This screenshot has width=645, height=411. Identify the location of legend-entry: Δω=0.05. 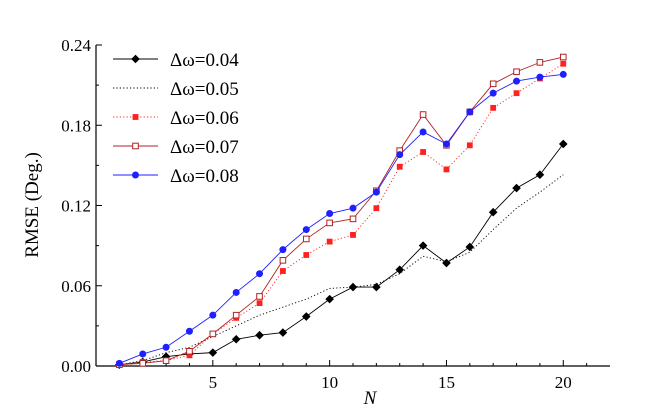
(176, 89).